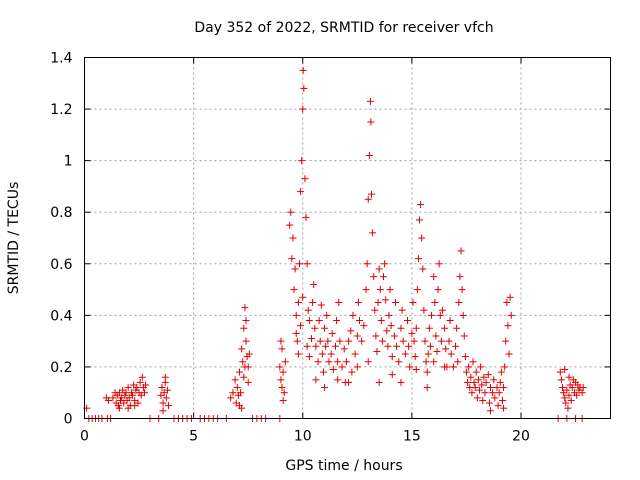 Image resolution: width=640 pixels, height=480 pixels. I want to click on y-tick-label: 0.2, so click(61, 368).